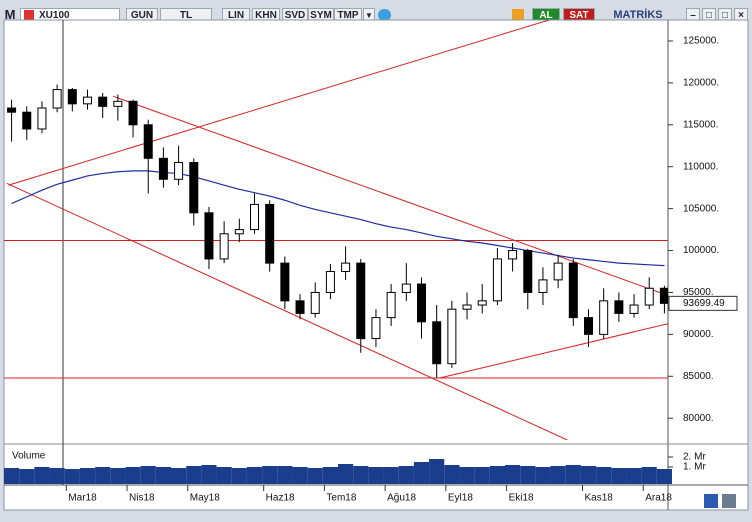 This screenshot has width=752, height=522. What do you see at coordinates (369, 15) in the screenshot?
I see `dropdown: ▼` at bounding box center [369, 15].